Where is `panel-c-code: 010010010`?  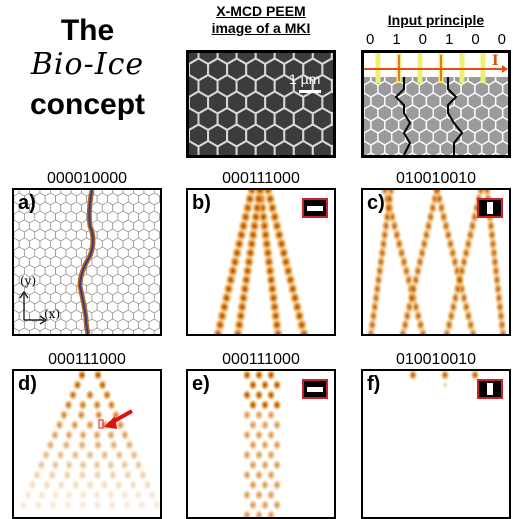 panel-c-code: 010010010 is located at coordinates (436, 178).